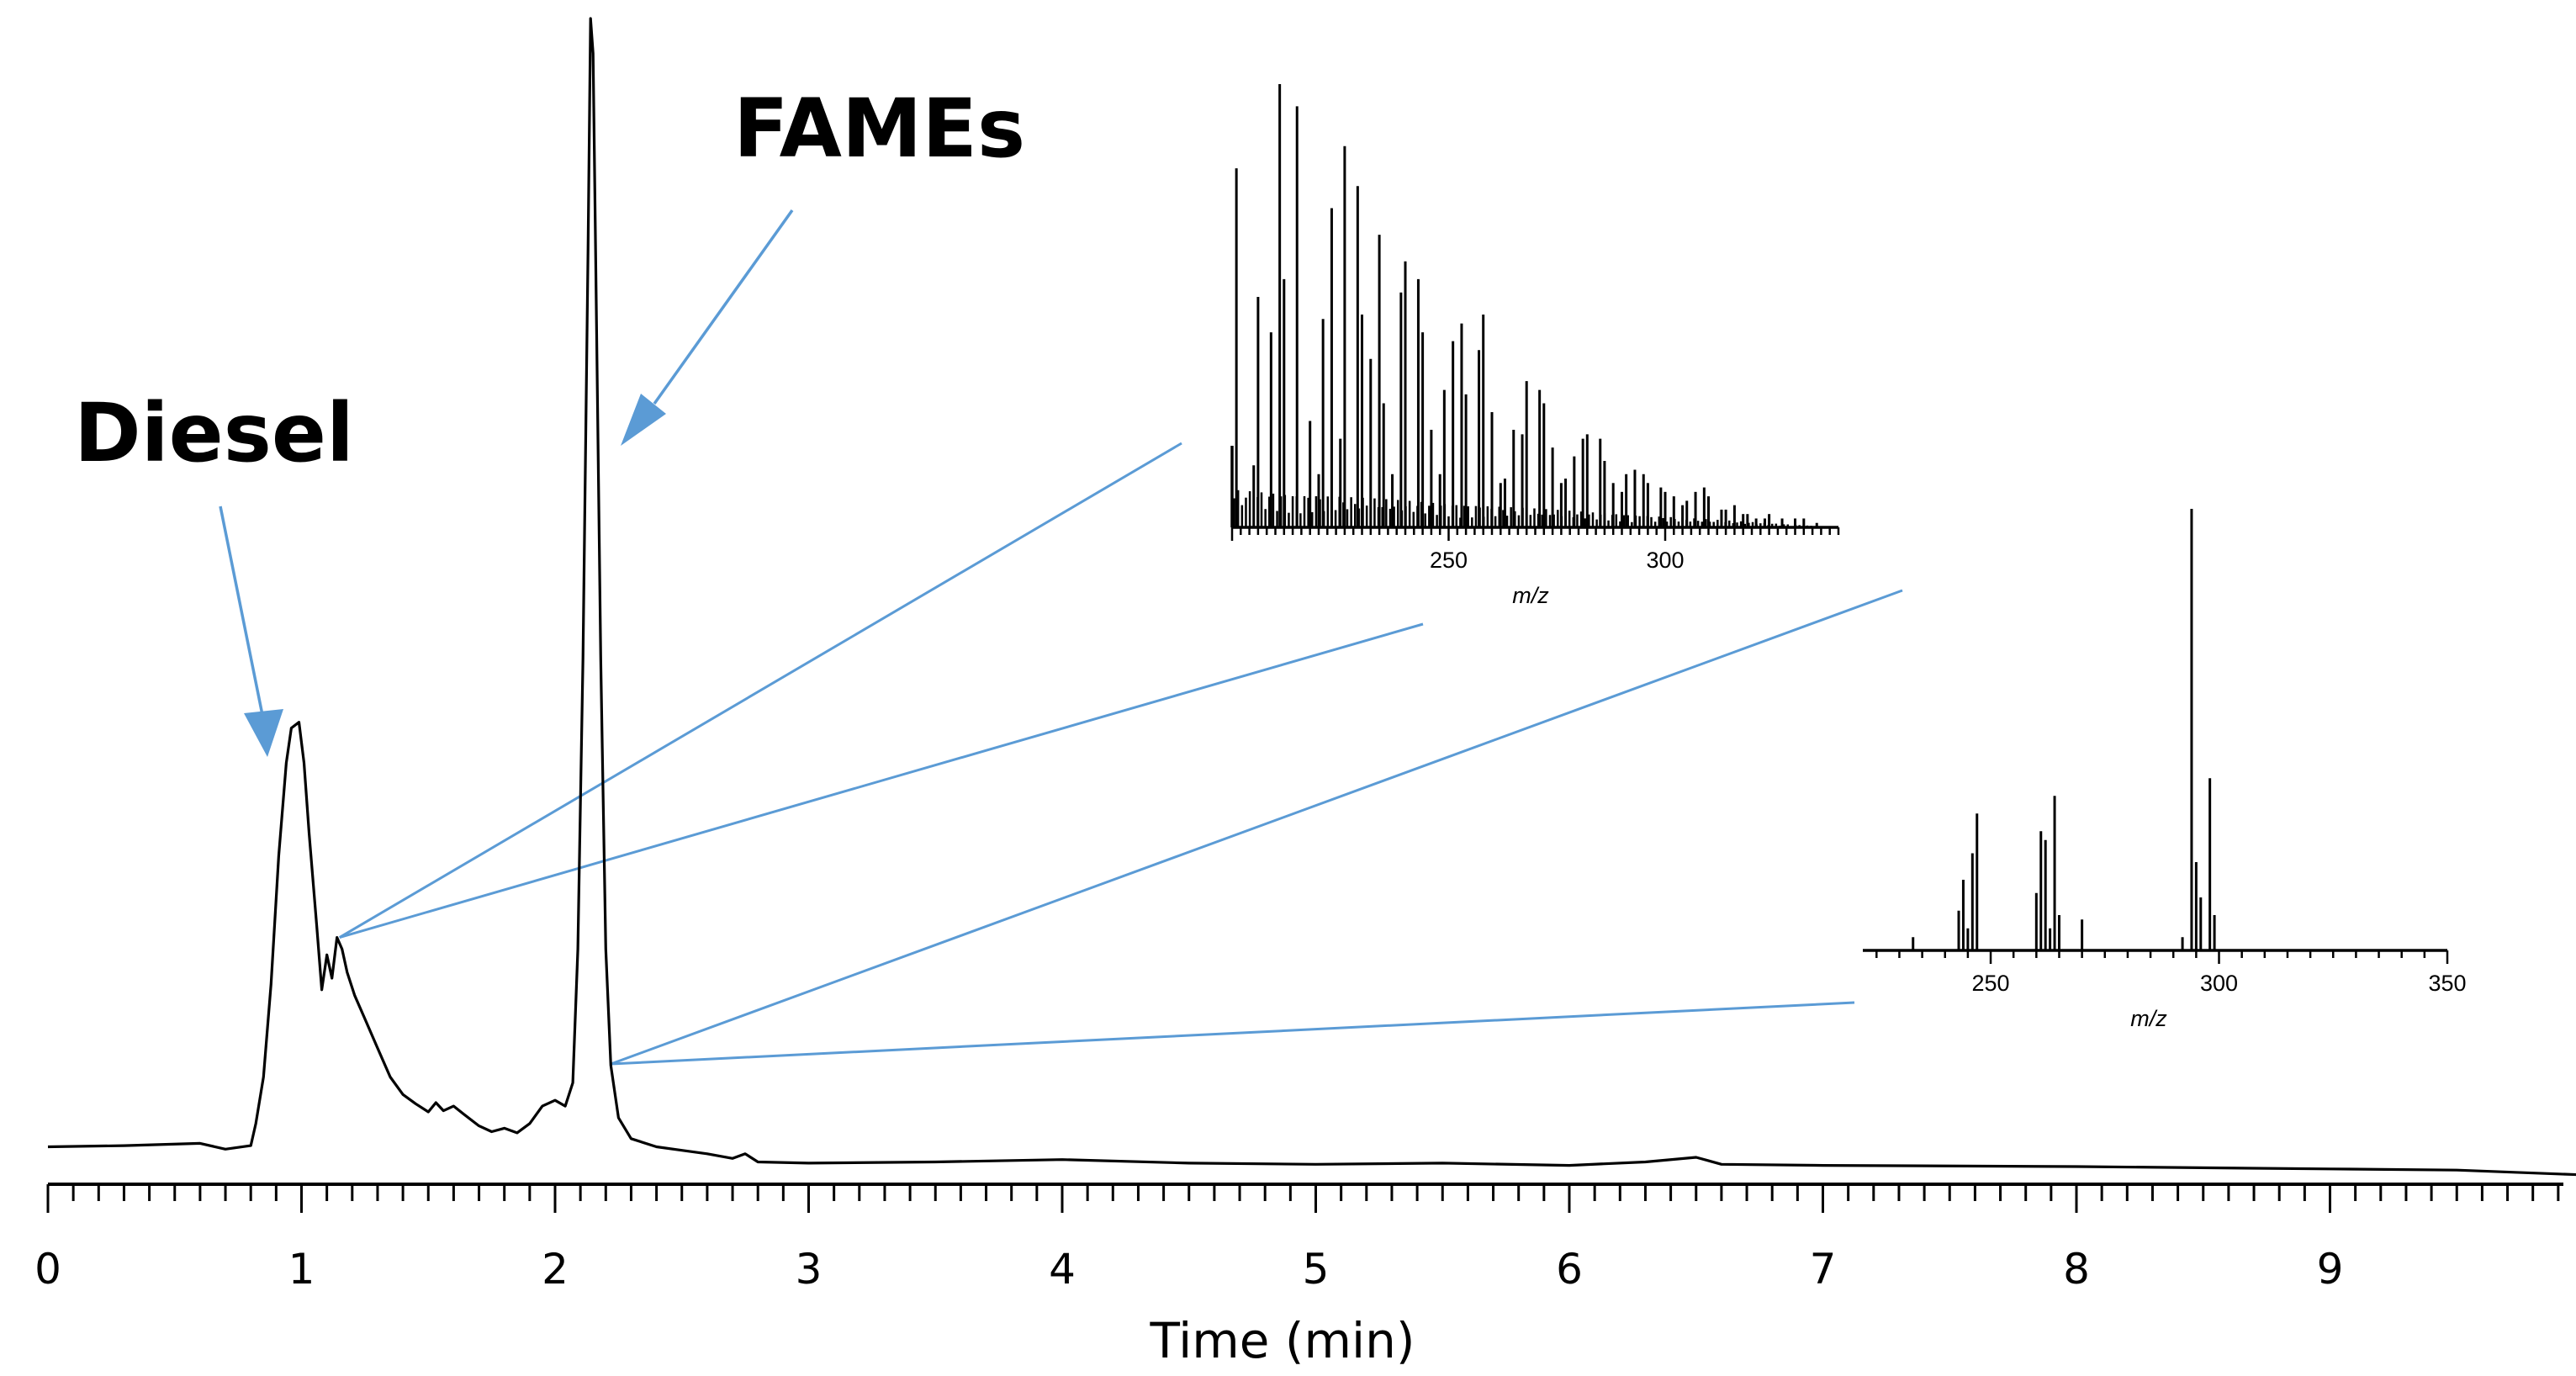 The width and height of the screenshot is (2576, 1376). Describe the element at coordinates (1535, 346) in the screenshot. I see `inset-diesel-spectrum: 250 300 m/z` at that location.